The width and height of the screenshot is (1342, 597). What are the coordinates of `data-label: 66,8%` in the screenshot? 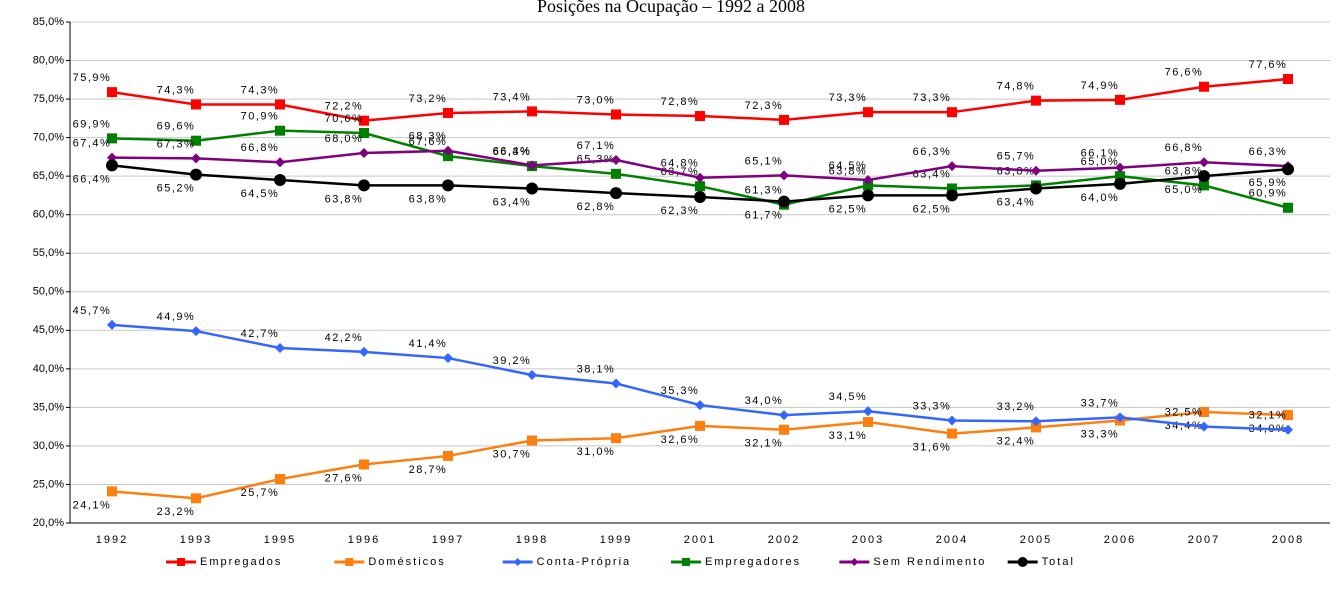 It's located at (1184, 148).